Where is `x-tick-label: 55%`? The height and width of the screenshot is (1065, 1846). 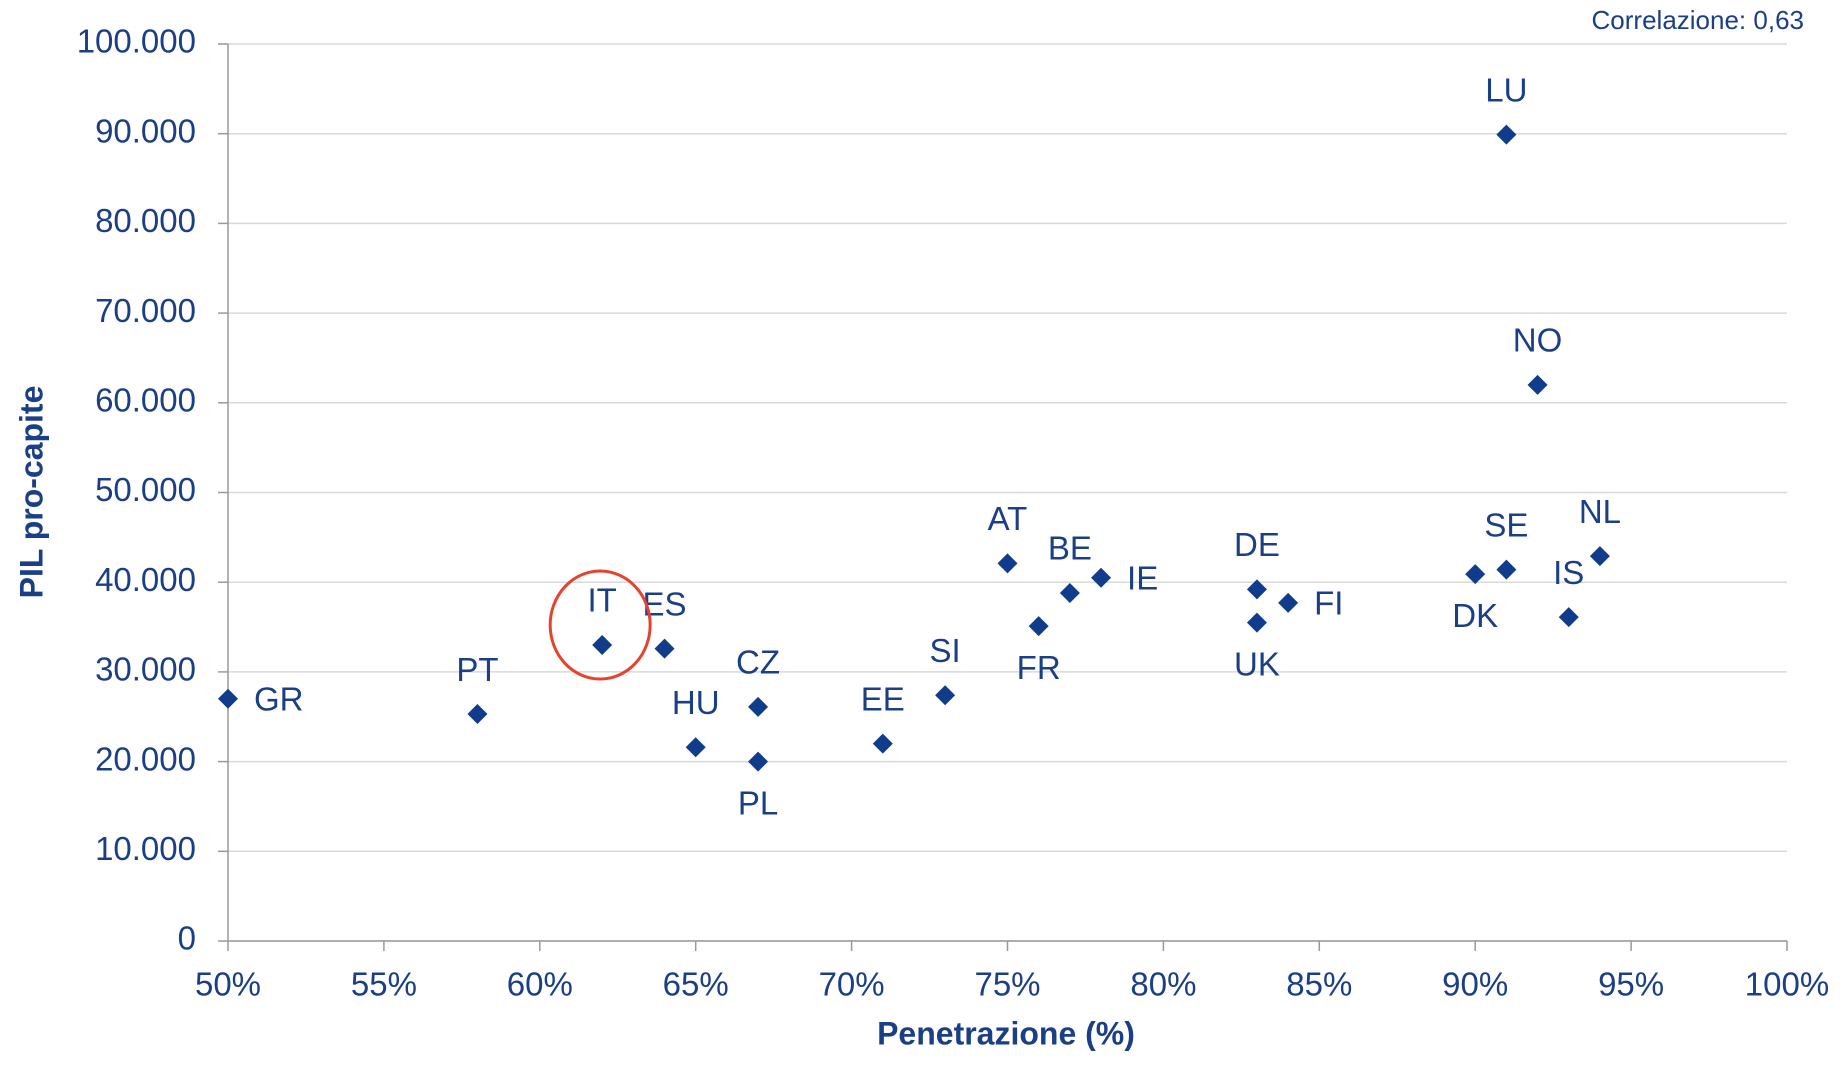 x-tick-label: 55% is located at coordinates (384, 984).